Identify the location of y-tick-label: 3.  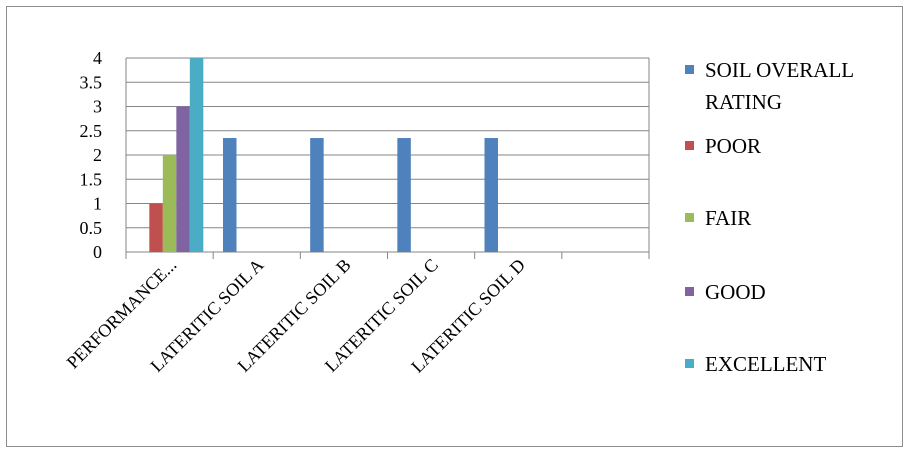
(97, 107).